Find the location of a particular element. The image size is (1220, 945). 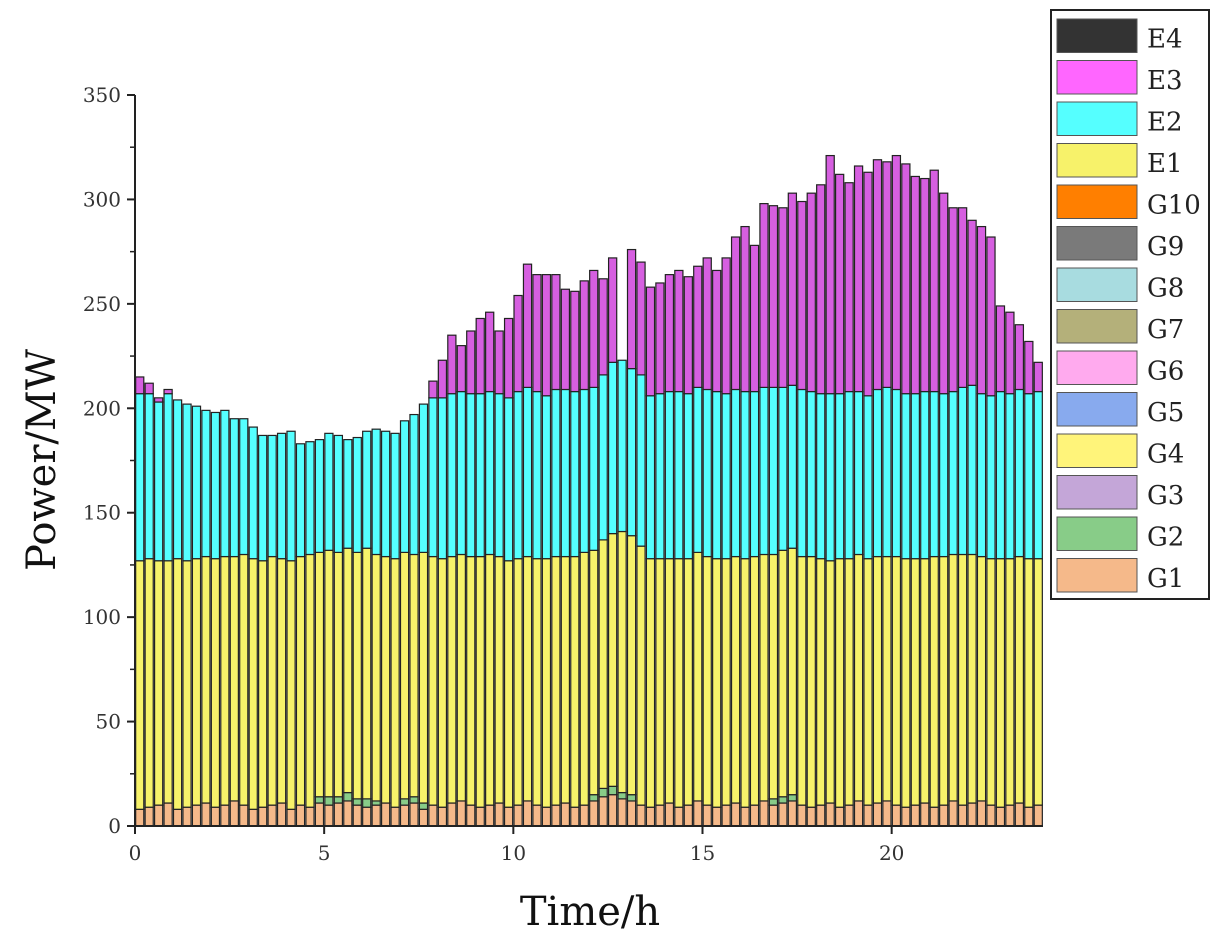

legend-label-e1: E1 is located at coordinates (1165, 164).